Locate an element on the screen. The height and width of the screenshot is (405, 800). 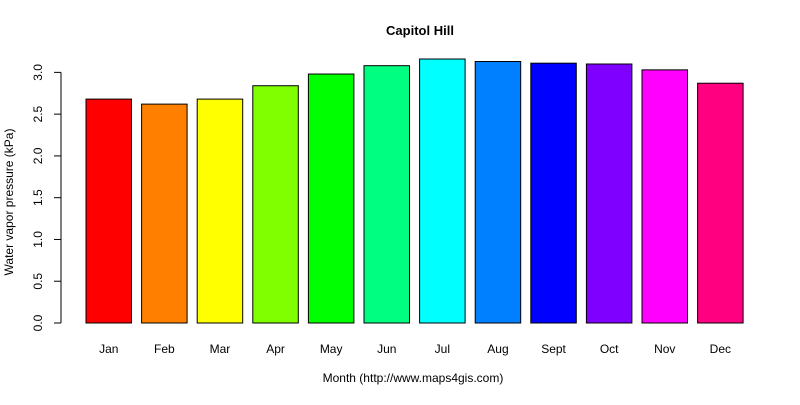
bar-jul is located at coordinates (442, 191).